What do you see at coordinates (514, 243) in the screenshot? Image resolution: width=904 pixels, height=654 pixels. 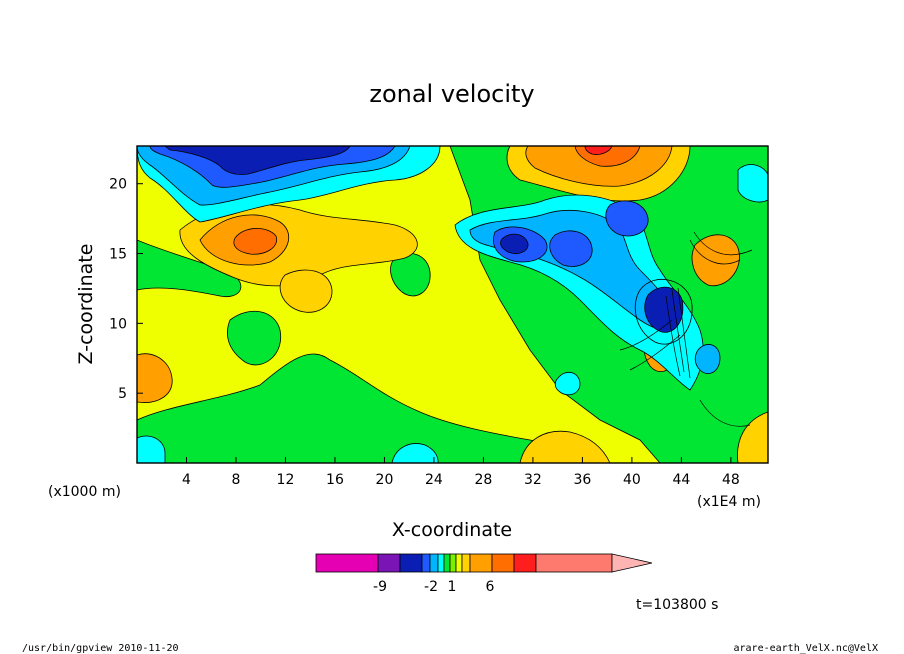 I see `navy-blob-center` at bounding box center [514, 243].